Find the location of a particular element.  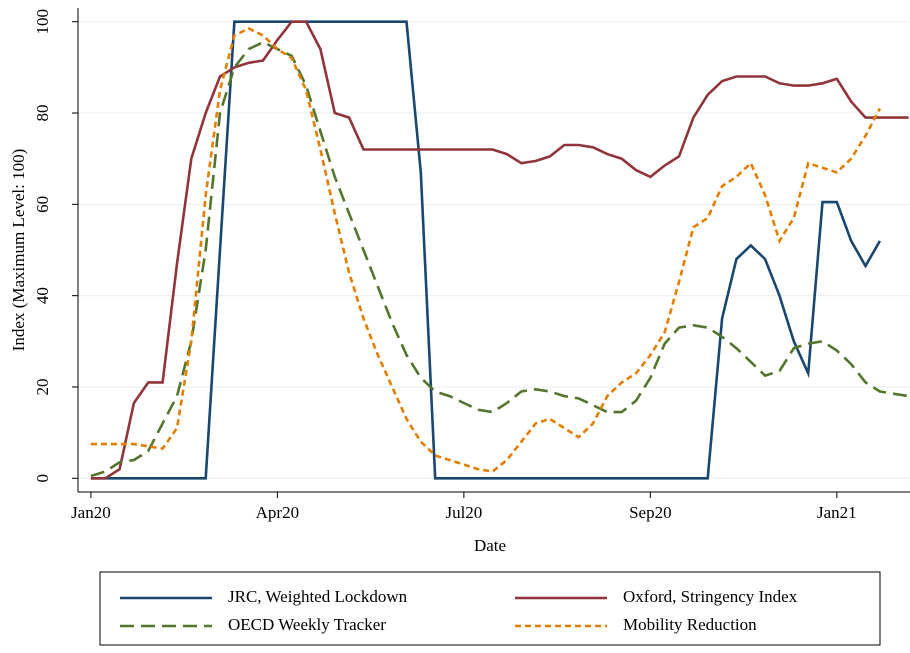

legend-label: OECD Weekly Tracker is located at coordinates (307, 624).